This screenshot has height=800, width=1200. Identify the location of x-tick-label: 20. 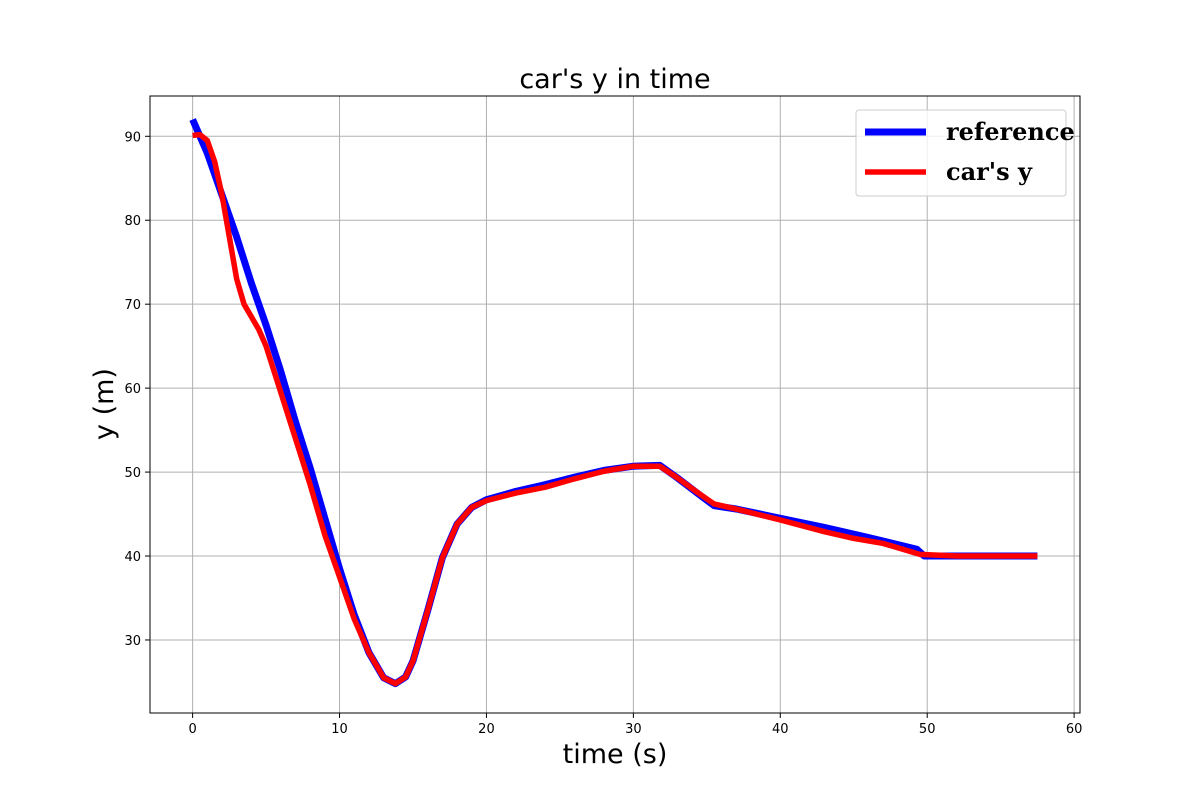
(486, 729).